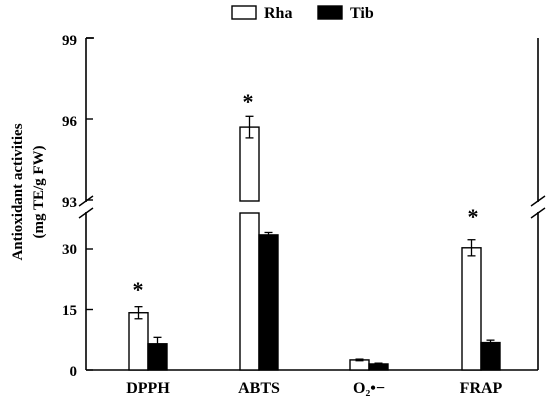 The height and width of the screenshot is (400, 550). Describe the element at coordinates (538, 213) in the screenshot. I see `axis-break-mark-1b` at that location.